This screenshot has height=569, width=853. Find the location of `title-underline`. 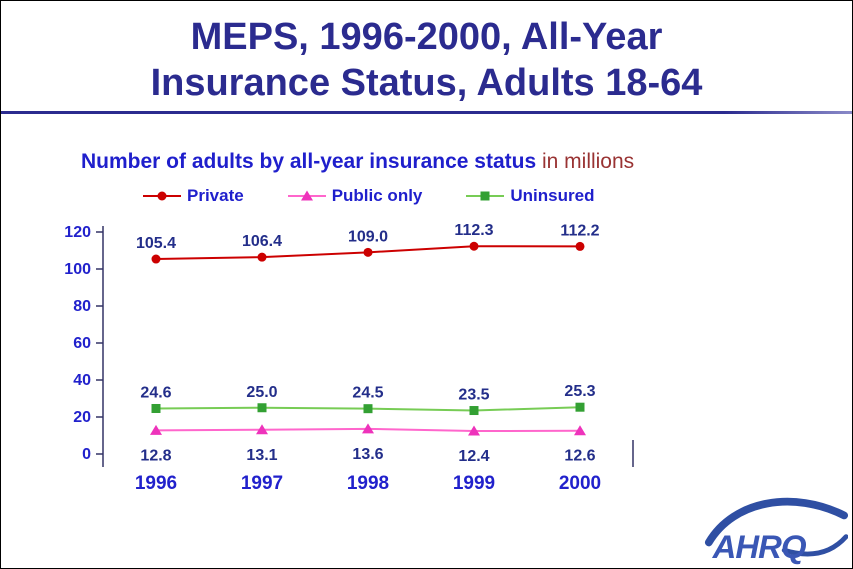

title-underline is located at coordinates (426, 112).